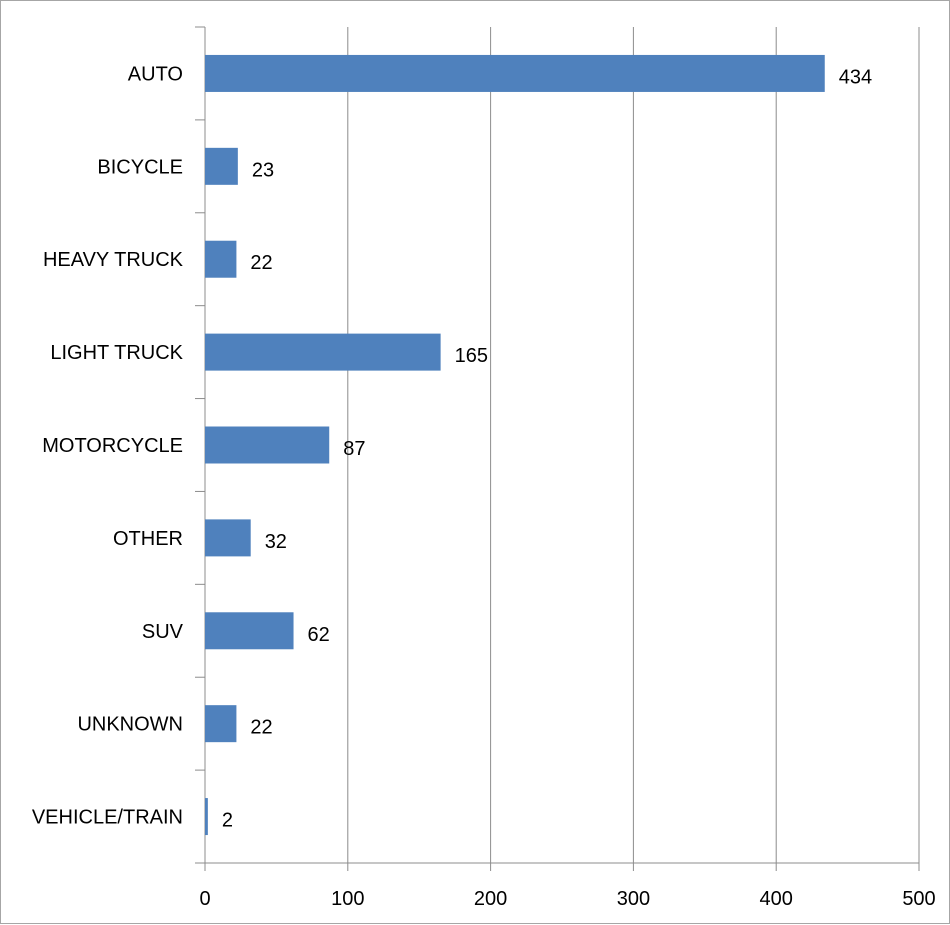 The width and height of the screenshot is (950, 925). What do you see at coordinates (116, 353) in the screenshot?
I see `category-label: LIGHT TRUCK` at bounding box center [116, 353].